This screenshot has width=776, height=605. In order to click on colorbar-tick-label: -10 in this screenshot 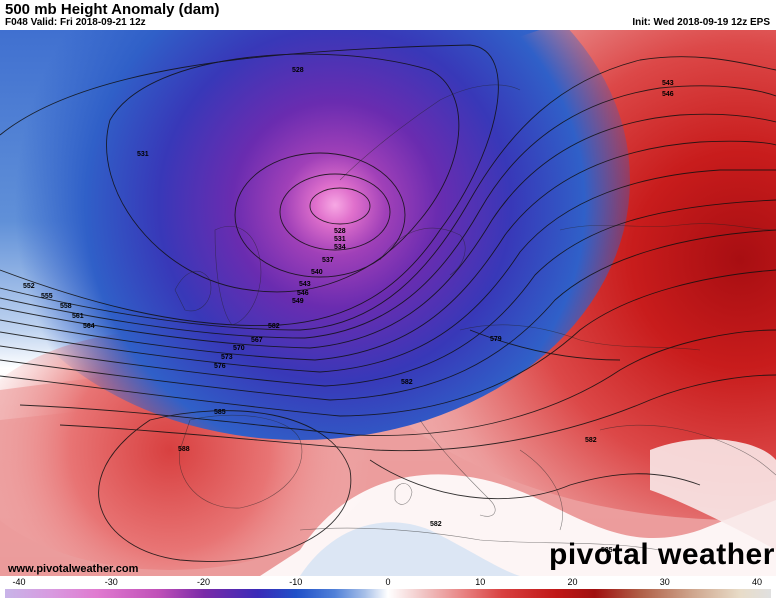, I will do `click(296, 582)`.